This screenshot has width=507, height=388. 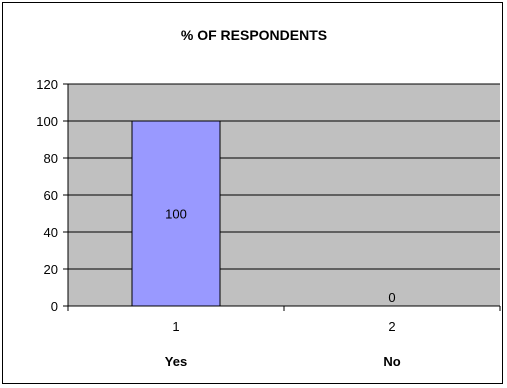 What do you see at coordinates (176, 214) in the screenshot?
I see `data-label: 100` at bounding box center [176, 214].